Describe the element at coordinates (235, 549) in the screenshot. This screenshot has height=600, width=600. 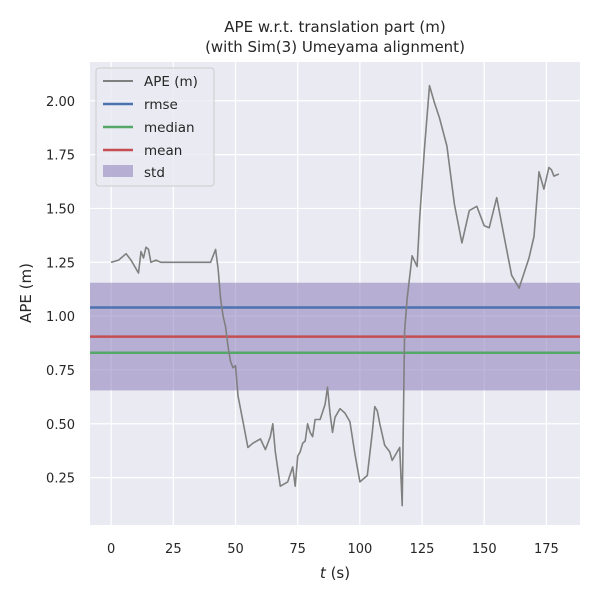
I see `x-tick-label: 50` at that location.